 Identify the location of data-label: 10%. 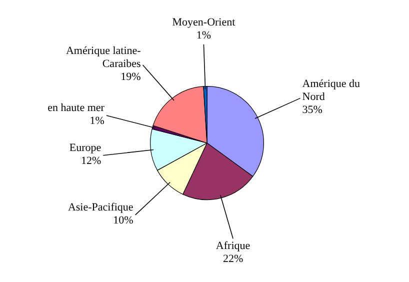
(123, 220).